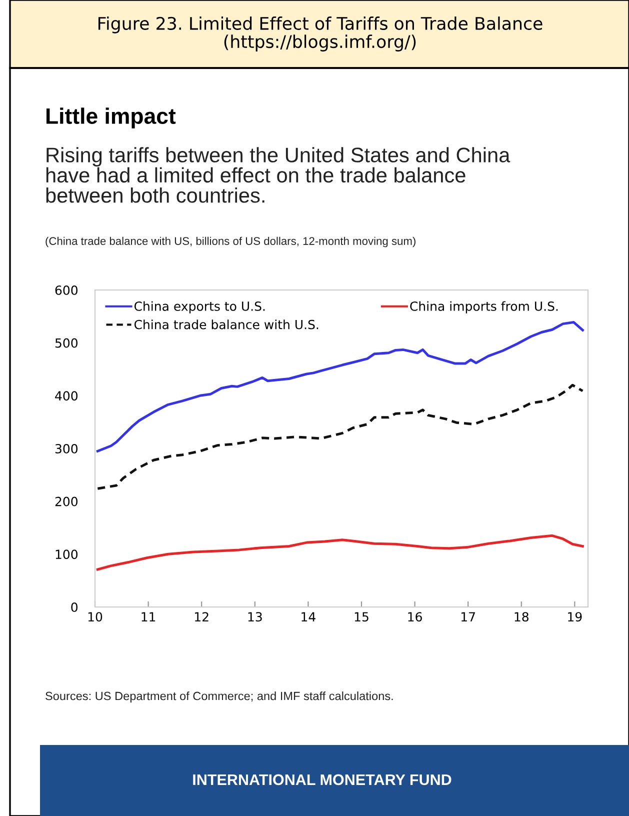  Describe the element at coordinates (231, 242) in the screenshot. I see `text: (China trade balance with US, billions of US dollars, 12-month moving sum)` at that location.